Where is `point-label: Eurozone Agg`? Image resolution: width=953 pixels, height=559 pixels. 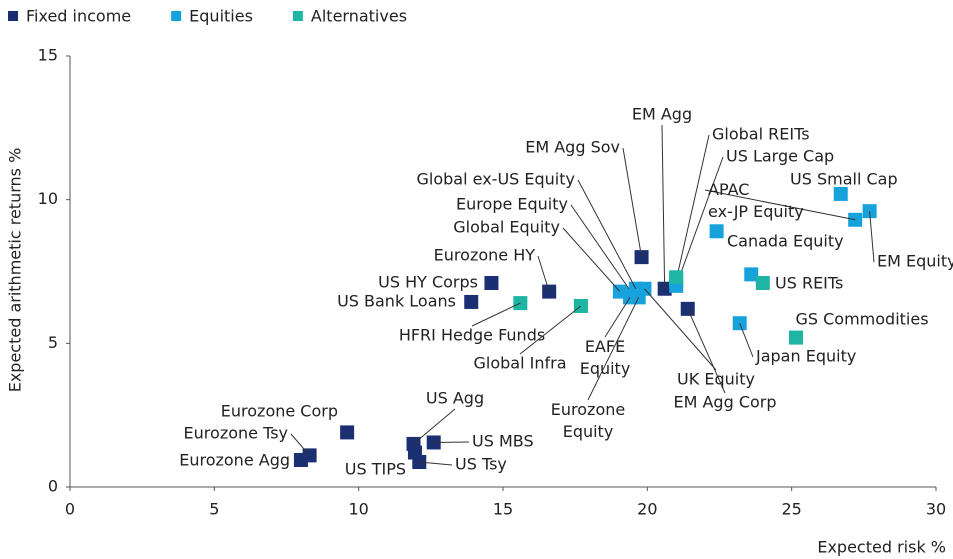
point-label: Eurozone Agg is located at coordinates (234, 460).